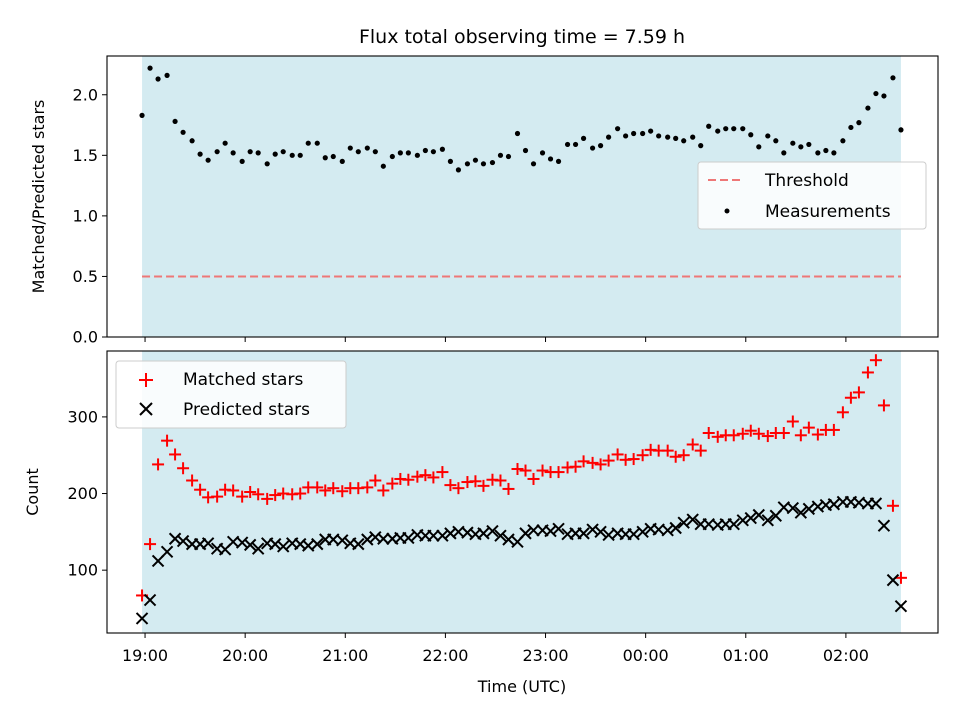 The image size is (960, 720). I want to click on bottom-legend: Matched stars Predicted stars, so click(231, 394).